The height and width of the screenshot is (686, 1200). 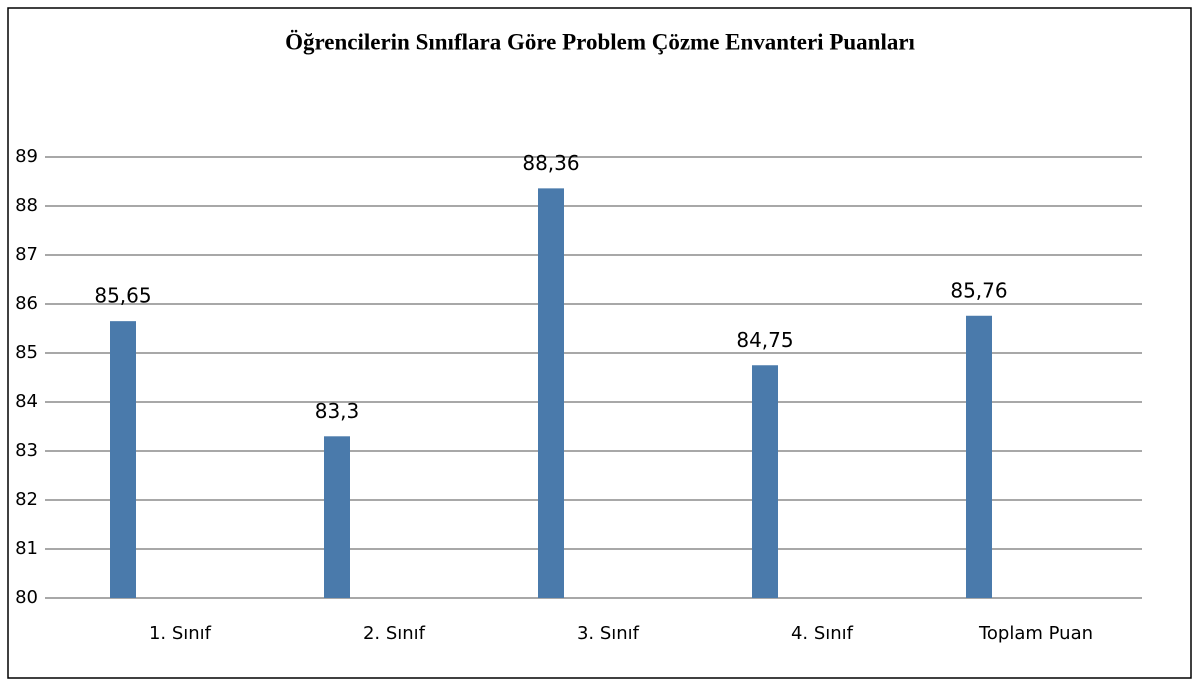 What do you see at coordinates (822, 633) in the screenshot?
I see `x-tick-label: 4. Sınıf` at bounding box center [822, 633].